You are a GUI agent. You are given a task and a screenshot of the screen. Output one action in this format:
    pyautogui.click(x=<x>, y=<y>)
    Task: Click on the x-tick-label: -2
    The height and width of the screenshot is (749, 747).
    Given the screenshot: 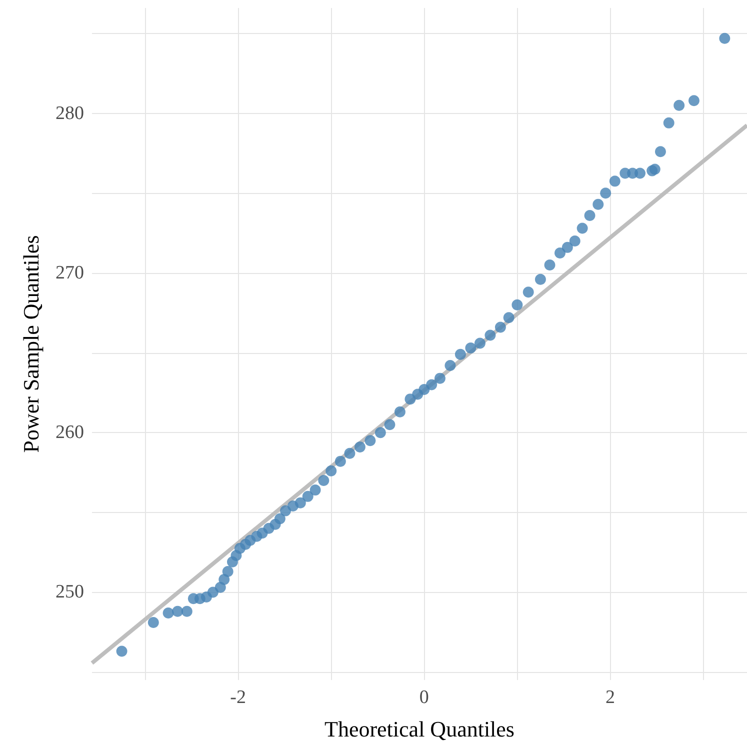 What is the action you would take?
    pyautogui.click(x=238, y=697)
    